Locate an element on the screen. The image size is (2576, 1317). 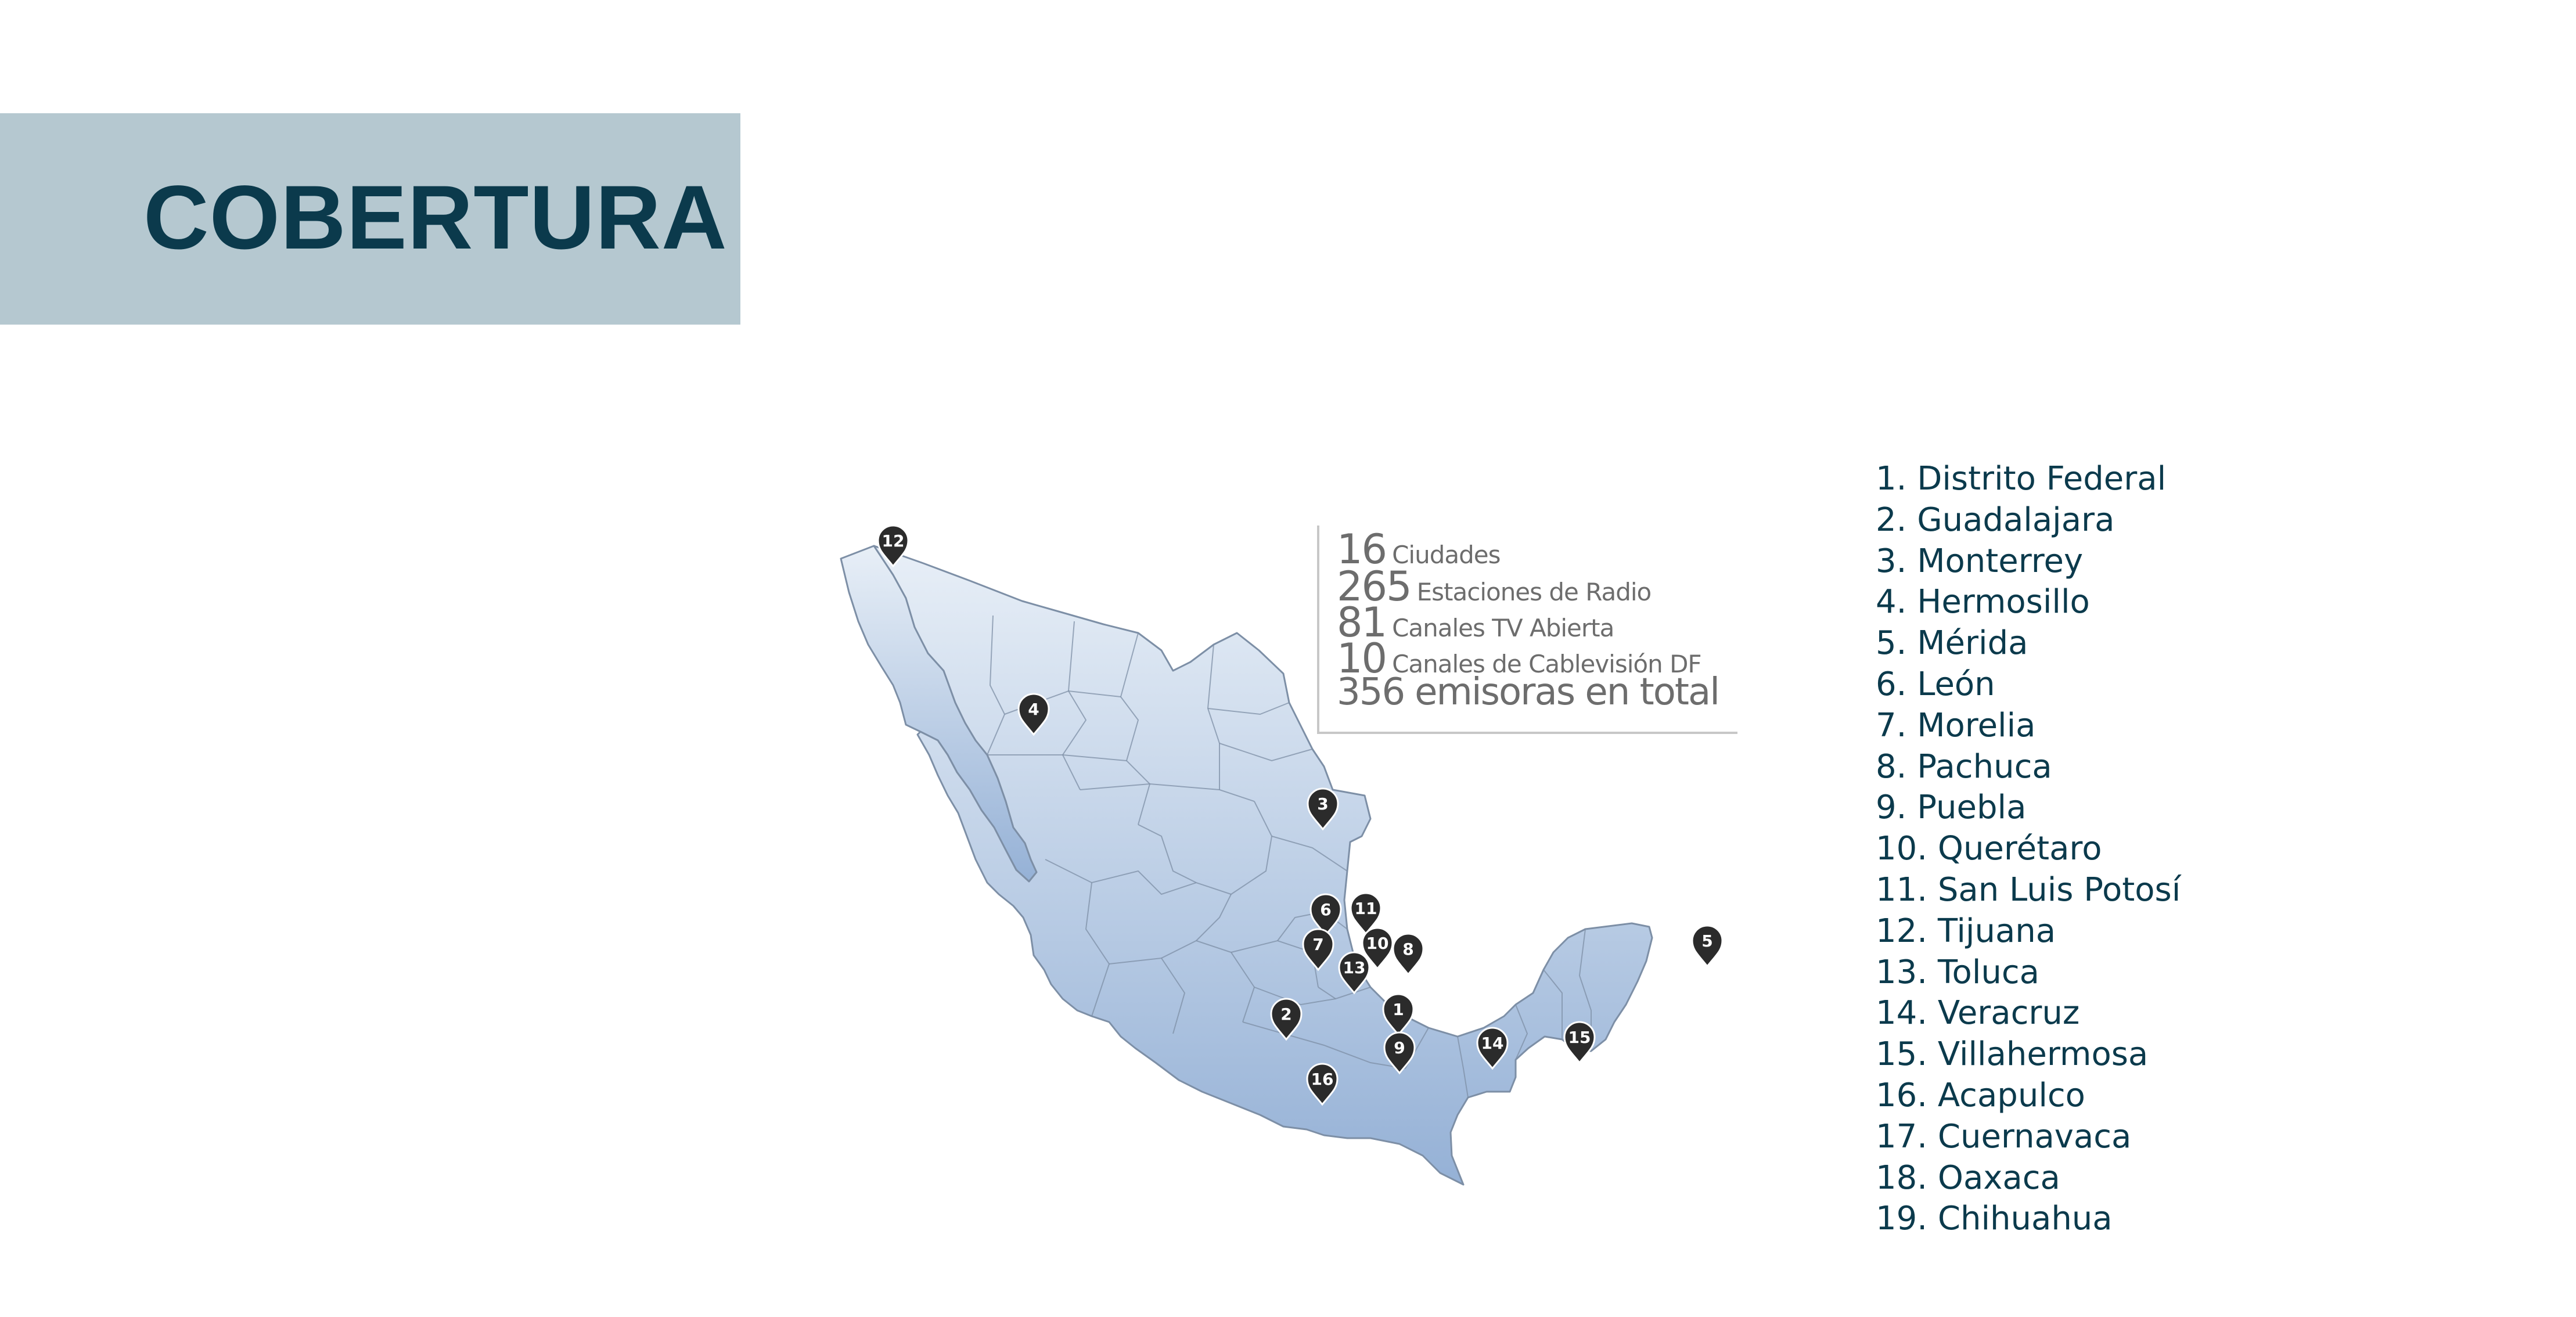
pin-1: 1 is located at coordinates (1398, 1015).